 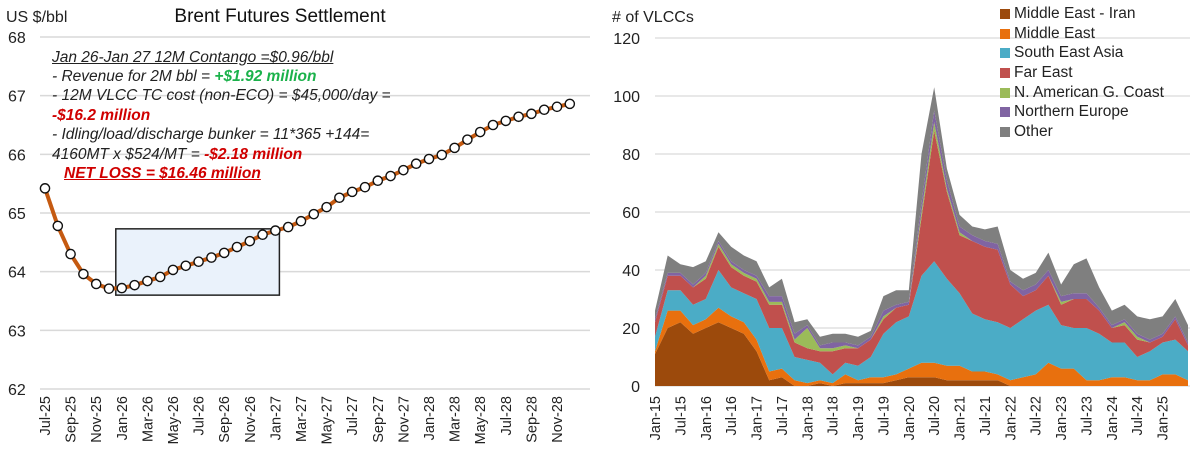 I want to click on x-tick-label: Jul-21, so click(x=986, y=416).